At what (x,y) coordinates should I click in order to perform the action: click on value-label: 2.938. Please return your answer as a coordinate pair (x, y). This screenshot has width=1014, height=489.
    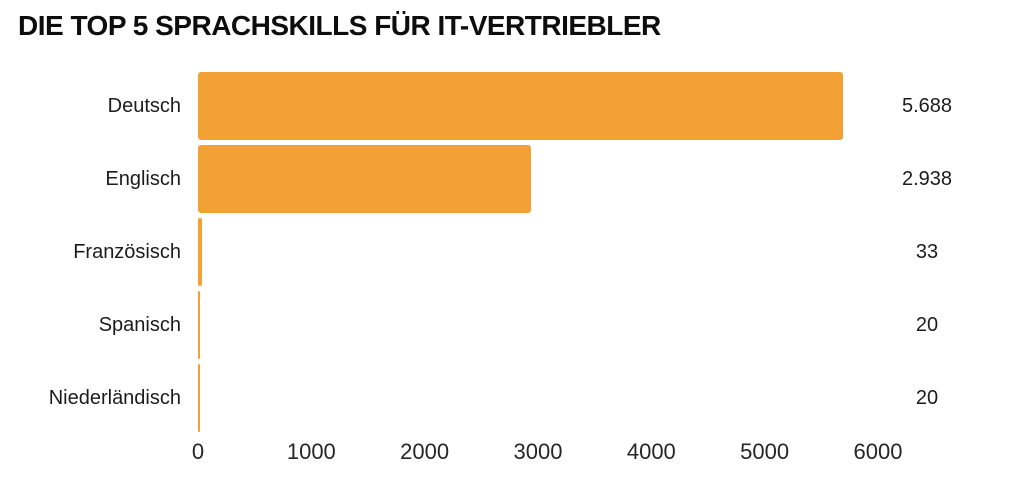
    Looking at the image, I should click on (927, 178).